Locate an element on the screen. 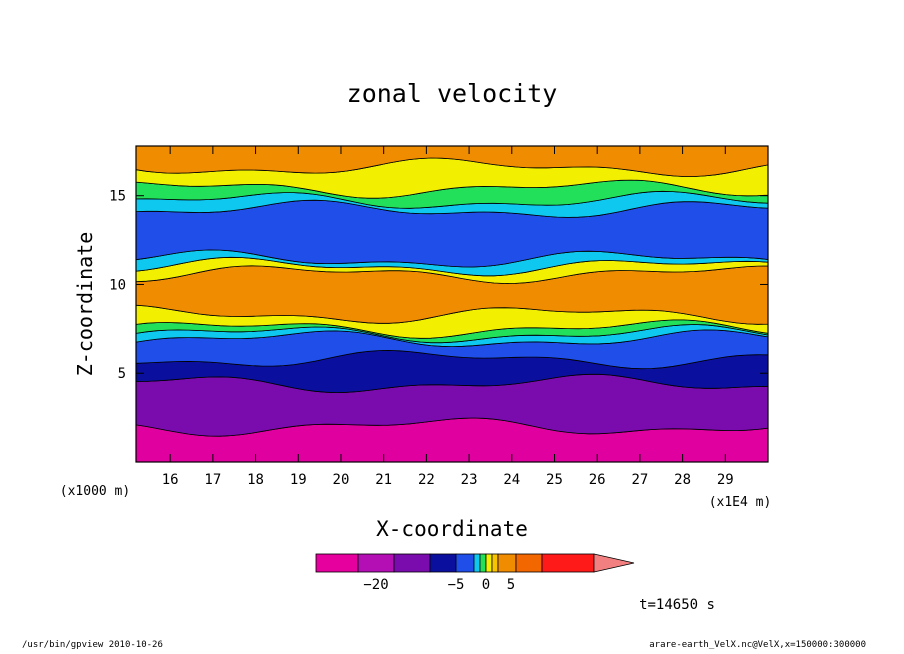 This screenshot has width=904, height=654. x-tick-label-23: 23 is located at coordinates (469, 480).